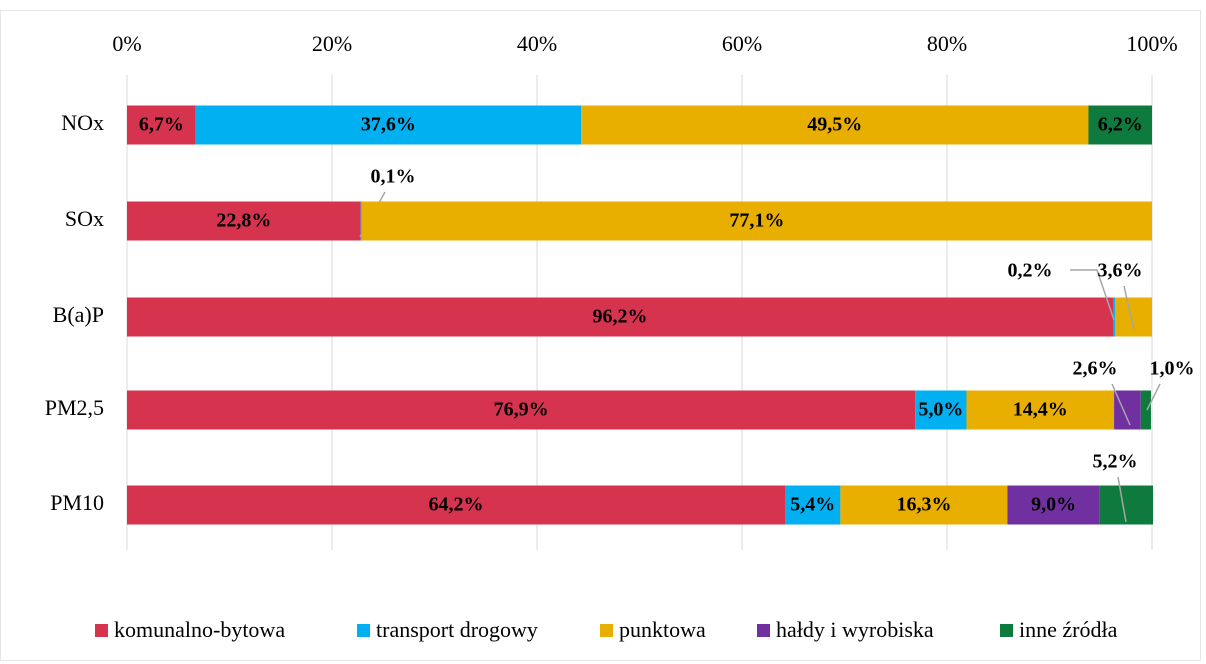 The image size is (1206, 664). What do you see at coordinates (1068, 629) in the screenshot?
I see `legend-label: inne źródła` at bounding box center [1068, 629].